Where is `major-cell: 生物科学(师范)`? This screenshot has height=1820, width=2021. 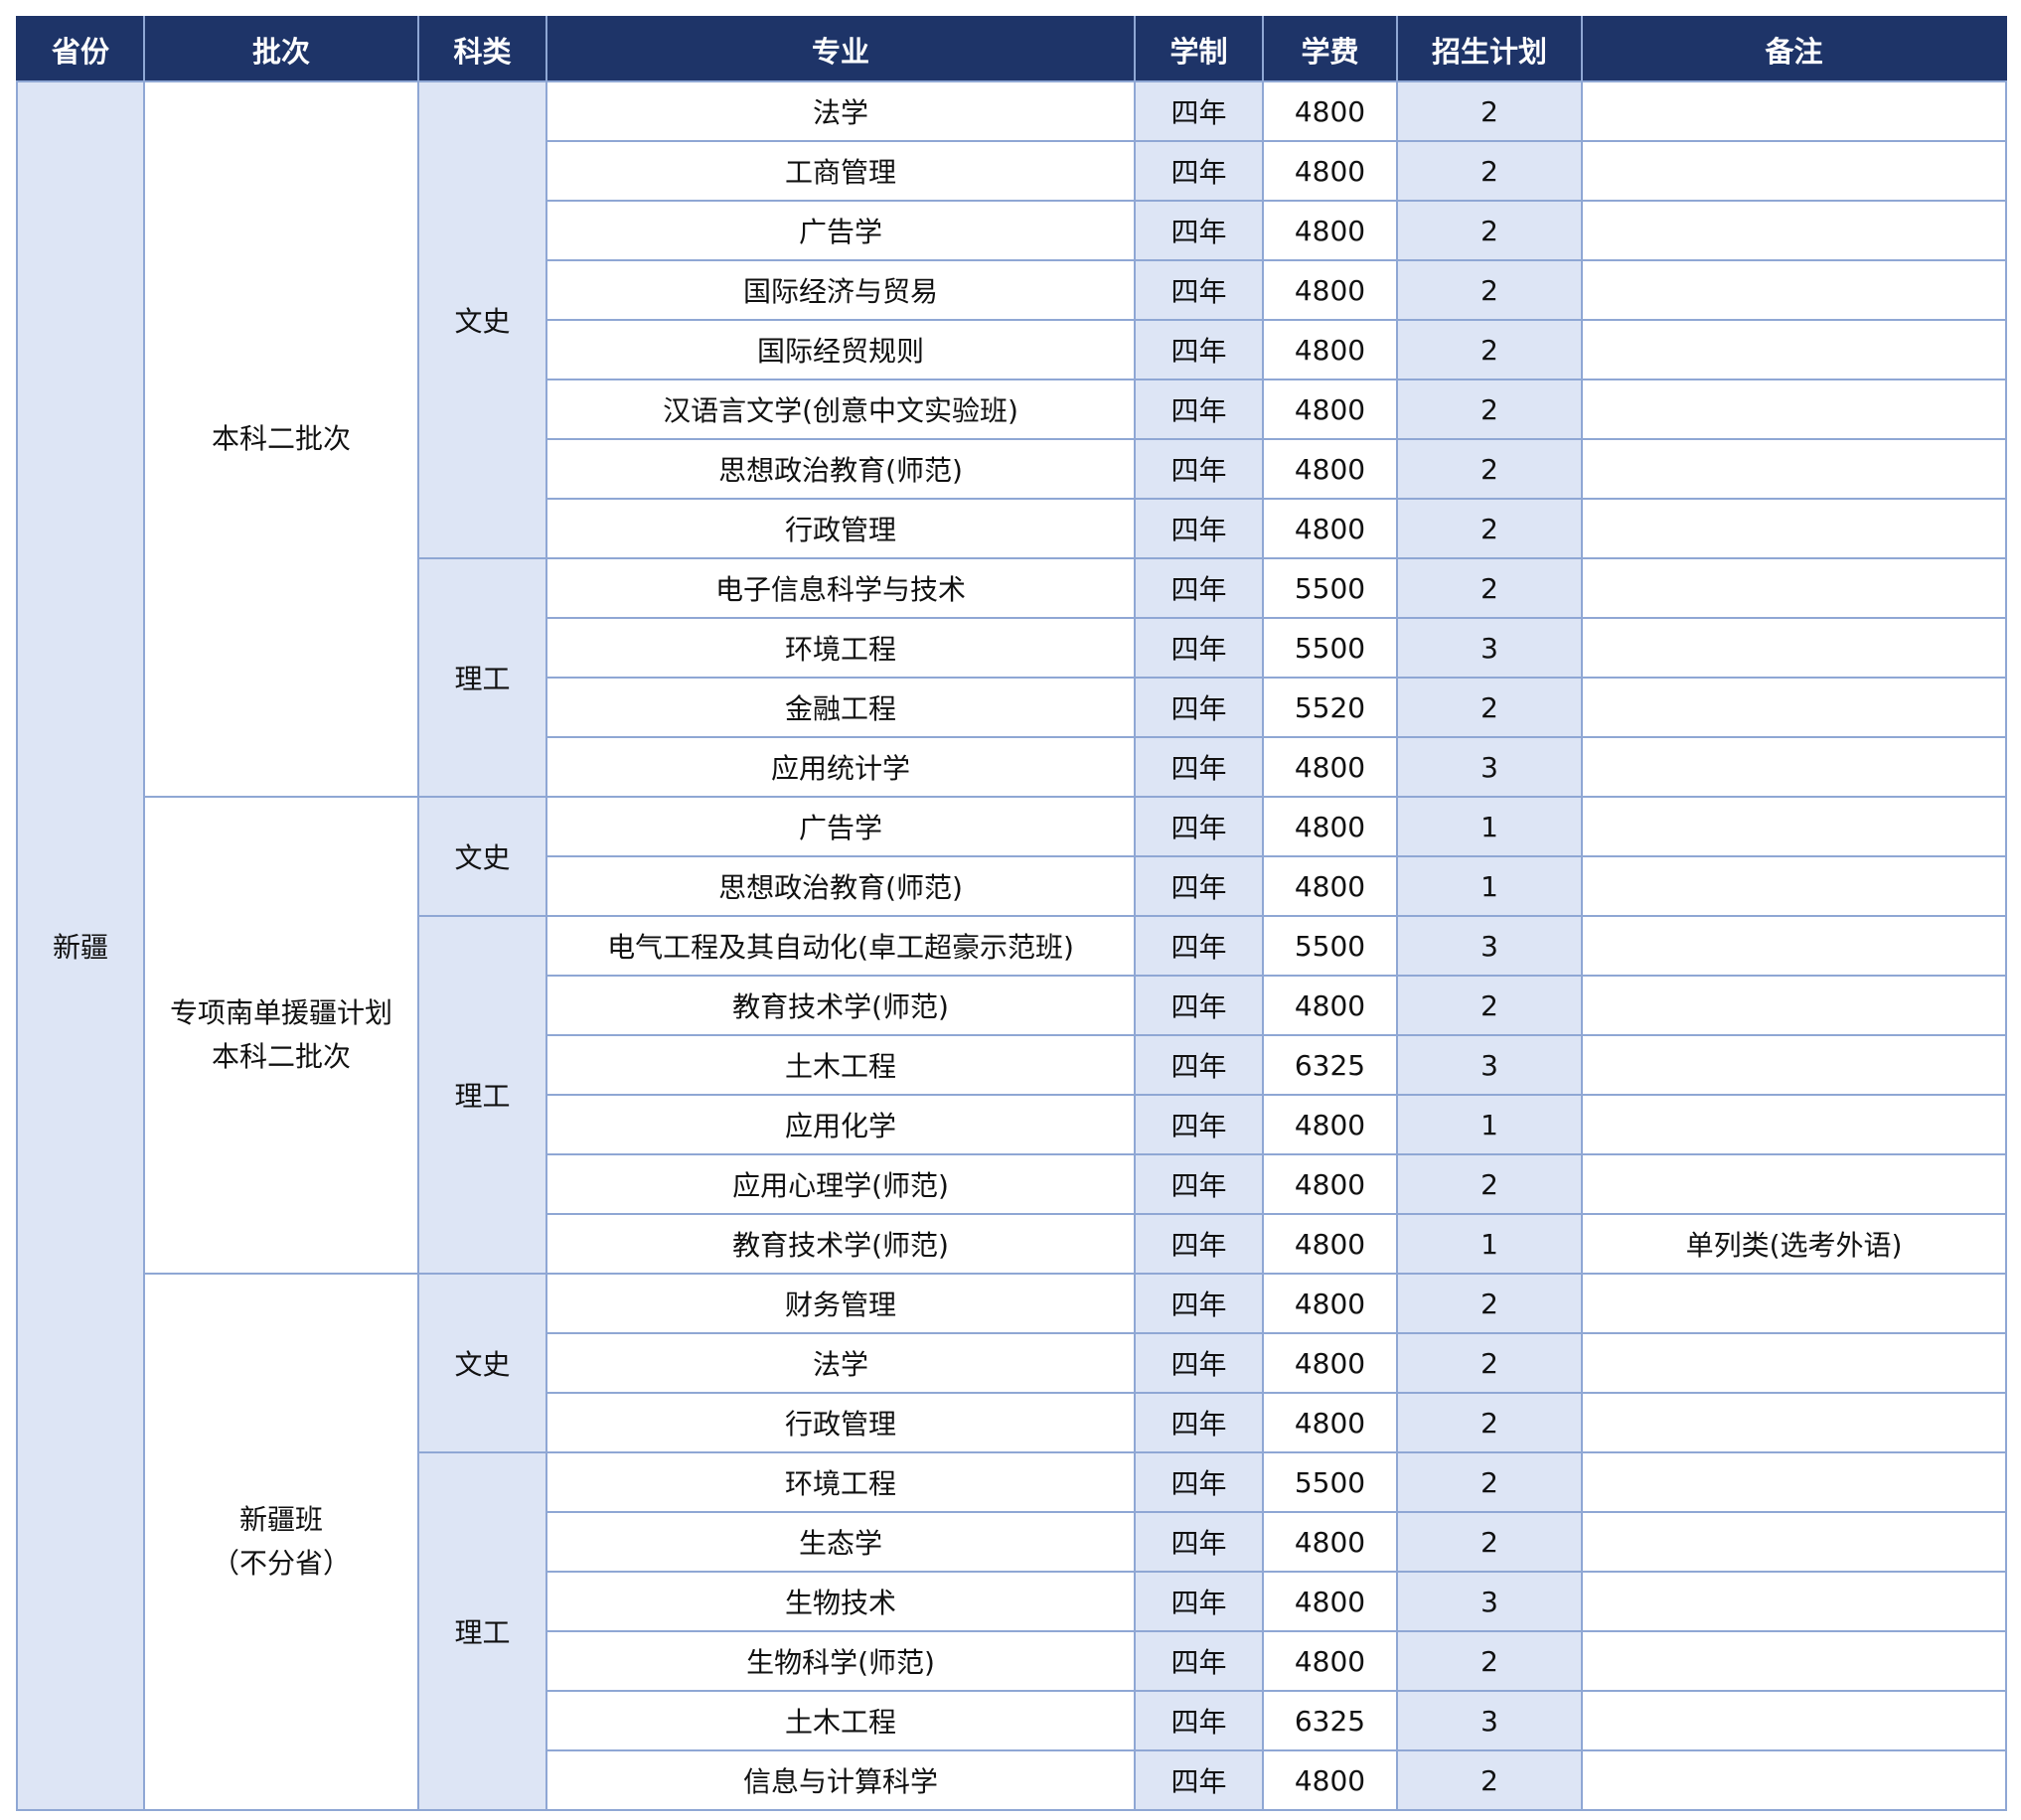 major-cell: 生物科学(师范) is located at coordinates (840, 1661).